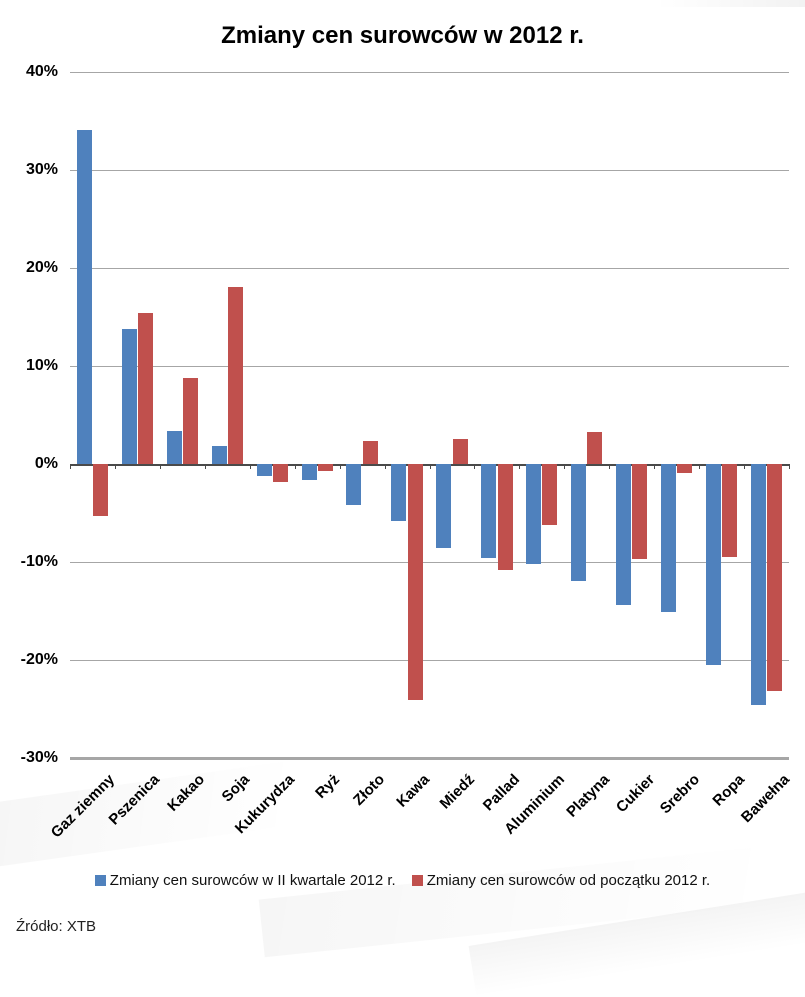 The image size is (805, 997). What do you see at coordinates (56, 926) in the screenshot?
I see `source-note: Źródło: XTB` at bounding box center [56, 926].